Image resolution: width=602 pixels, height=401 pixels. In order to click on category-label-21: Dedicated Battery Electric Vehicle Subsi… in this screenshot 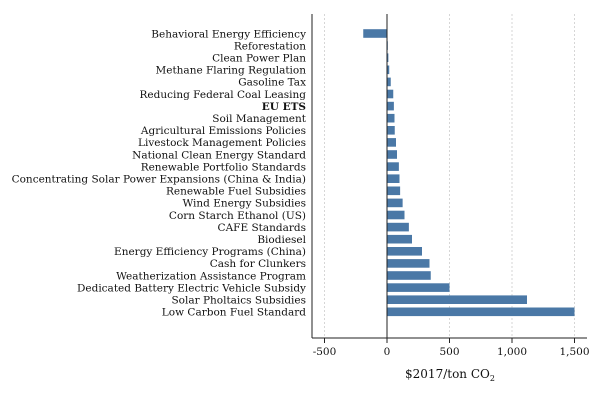, I will do `click(191, 288)`.